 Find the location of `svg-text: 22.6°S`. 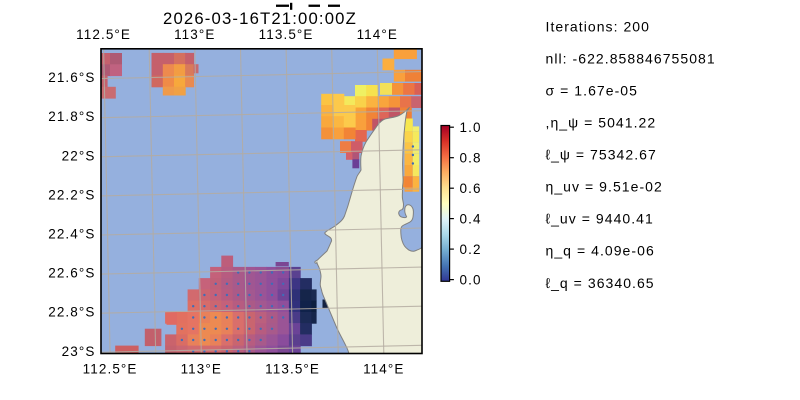

svg-text: 22.6°S is located at coordinates (71, 273).